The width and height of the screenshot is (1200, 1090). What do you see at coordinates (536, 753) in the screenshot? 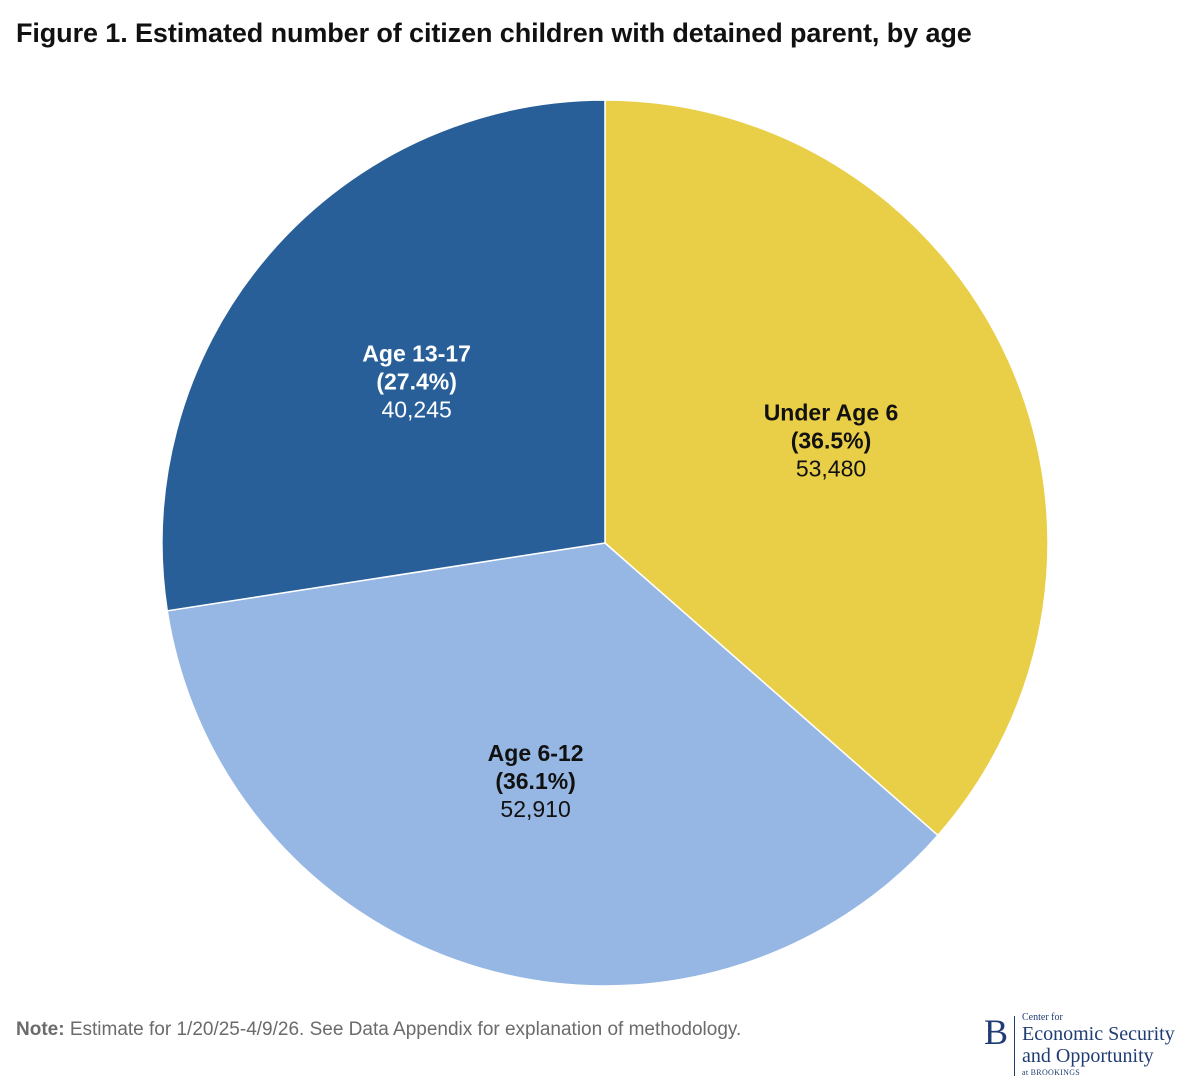
I see `slice-category-label: Age 6-12` at bounding box center [536, 753].